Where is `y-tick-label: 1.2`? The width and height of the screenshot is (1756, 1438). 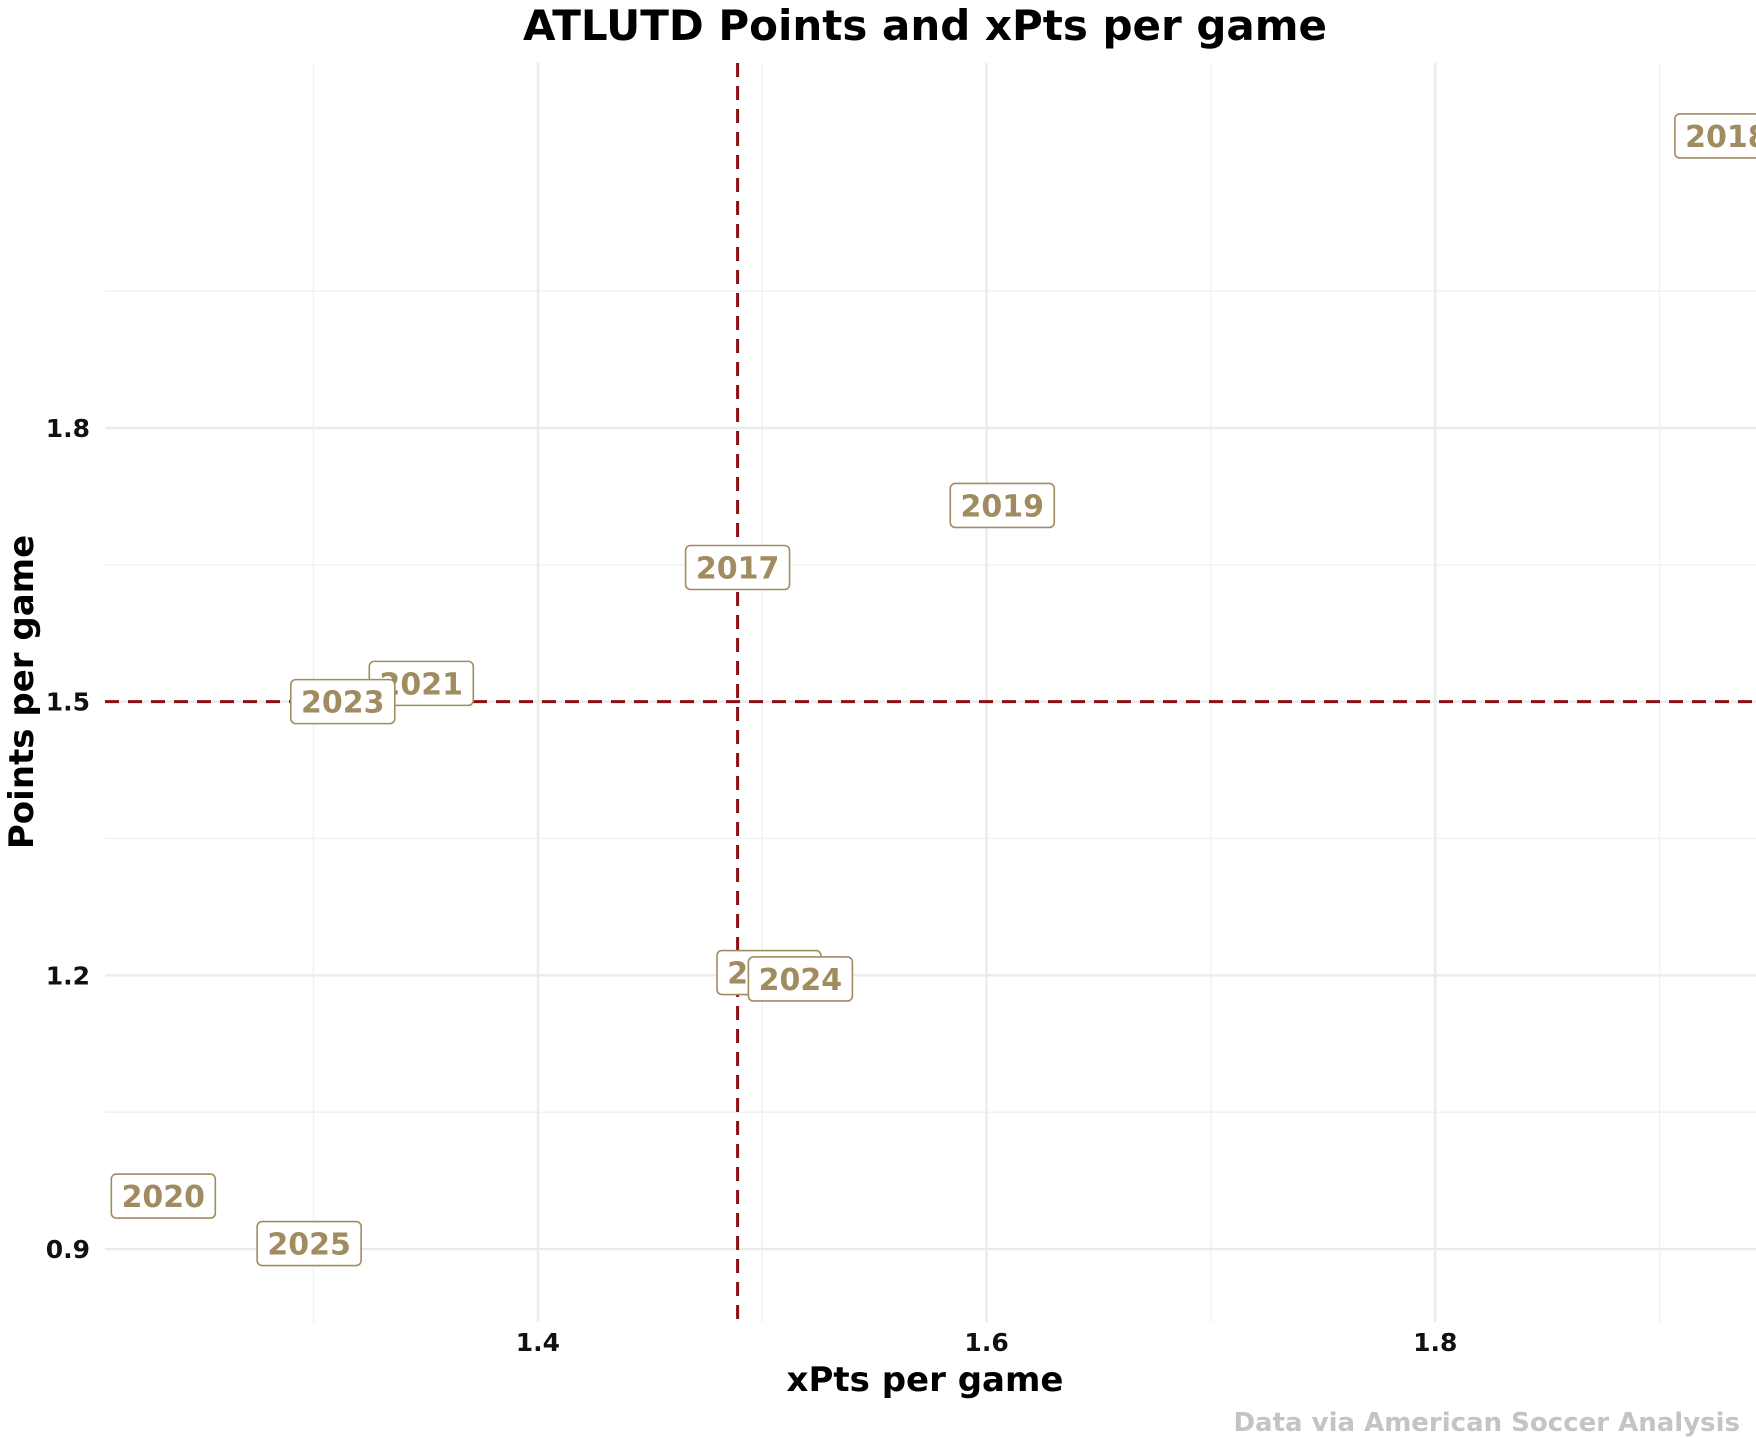 y-tick-label: 1.2 is located at coordinates (68, 975).